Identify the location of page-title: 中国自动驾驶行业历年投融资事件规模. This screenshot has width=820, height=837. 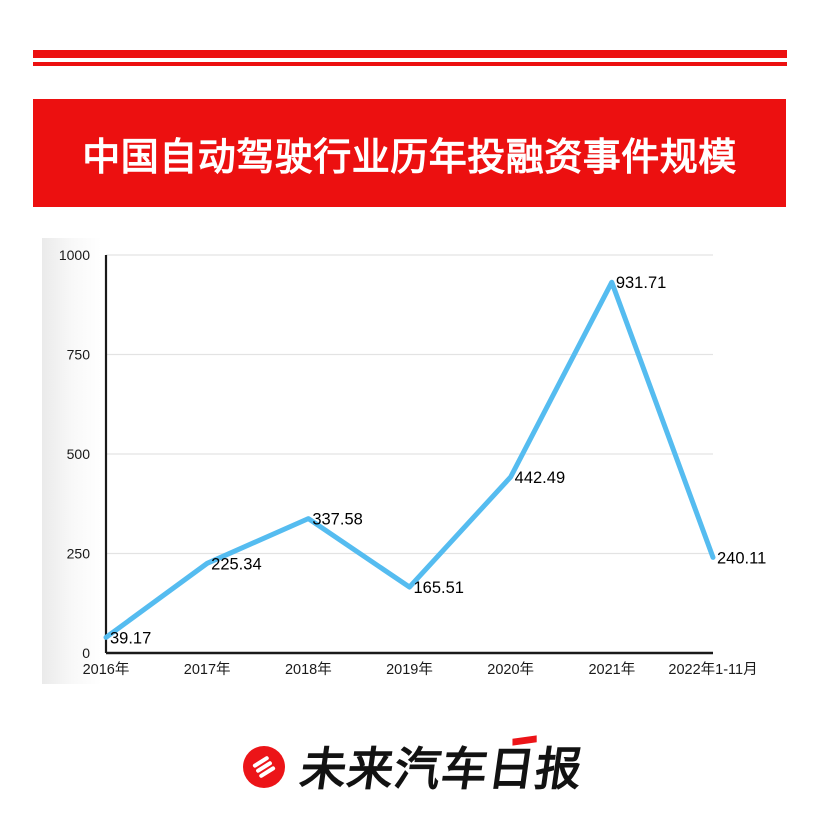
(409, 157).